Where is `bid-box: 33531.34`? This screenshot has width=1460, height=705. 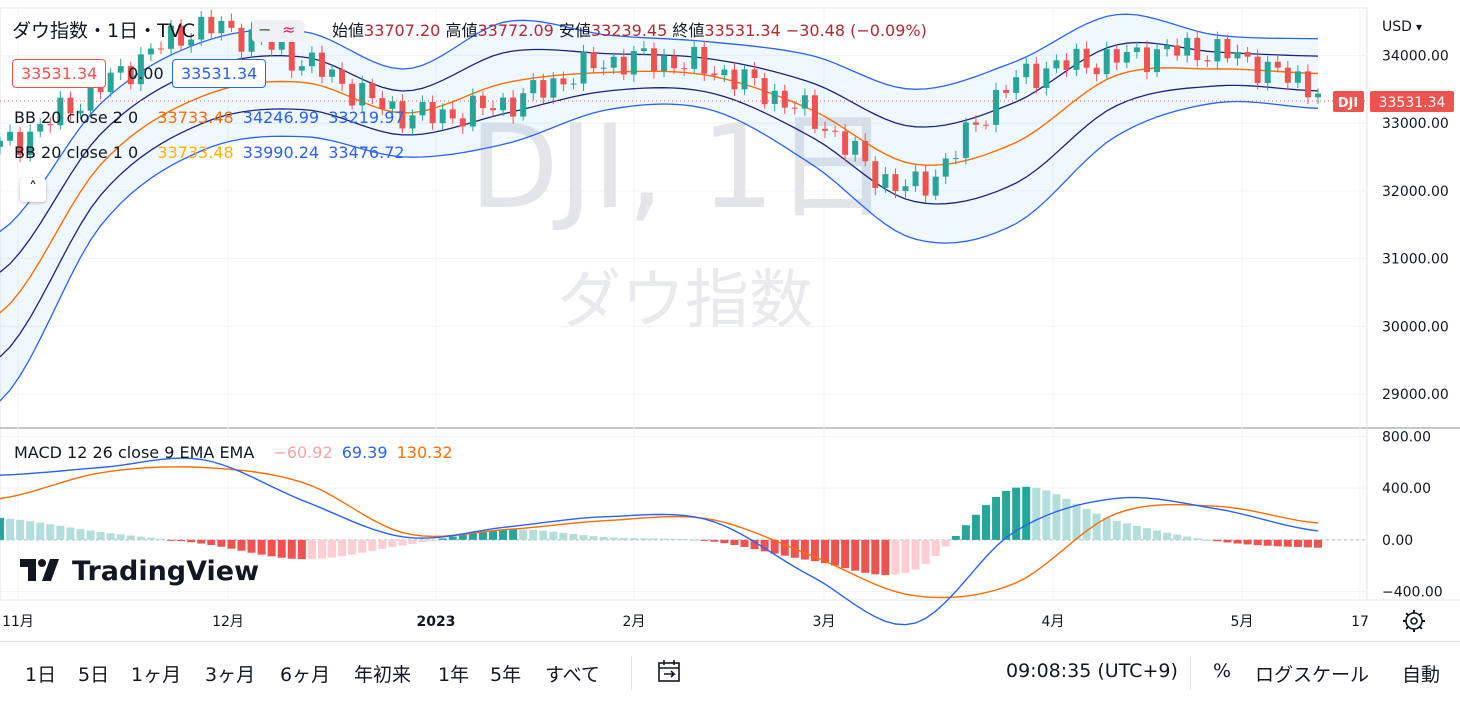 bid-box: 33531.34 is located at coordinates (59, 73).